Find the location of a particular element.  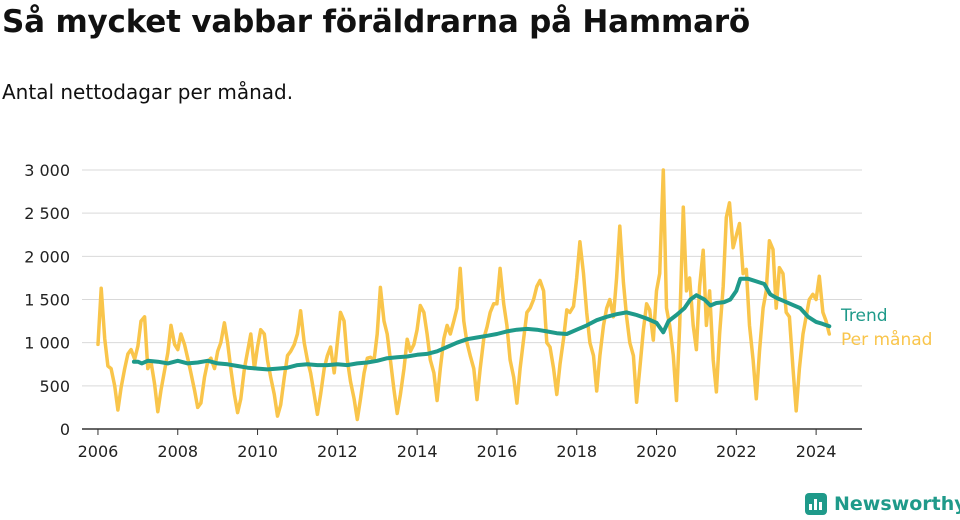

brand-name: Newsworthy is located at coordinates (897, 504).